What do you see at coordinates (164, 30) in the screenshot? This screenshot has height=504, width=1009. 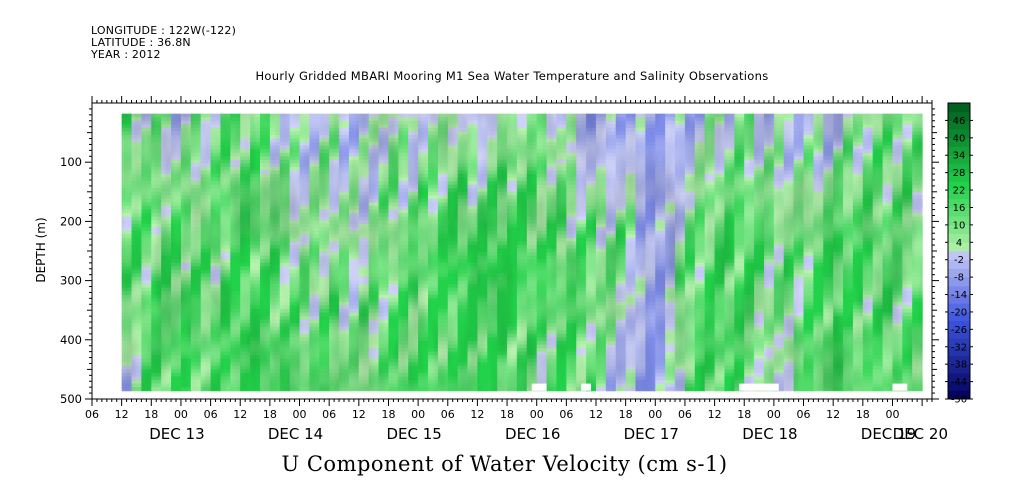 I see `longitude-label: LONGITUDE : 122W(-122)` at bounding box center [164, 30].